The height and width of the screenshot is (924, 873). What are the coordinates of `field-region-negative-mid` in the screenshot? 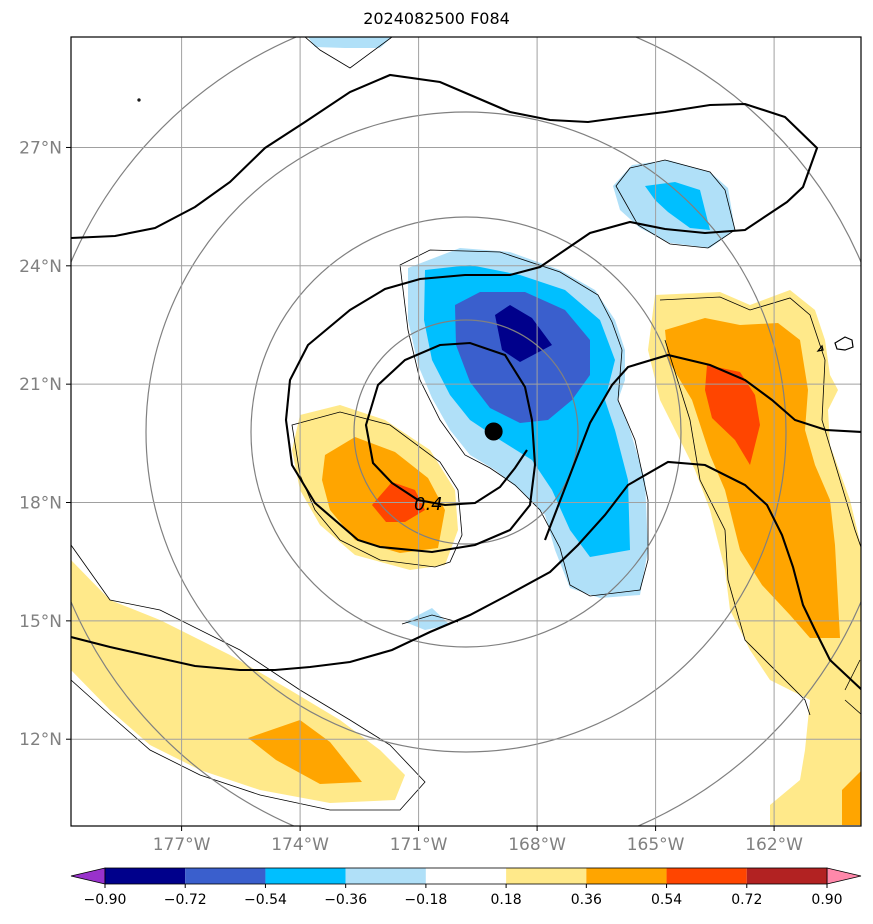 It's located at (677, 206).